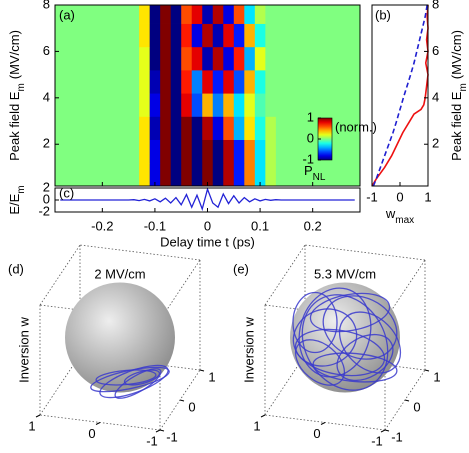 This screenshot has height=453, width=469. I want to click on panel-label: (a), so click(67, 14).